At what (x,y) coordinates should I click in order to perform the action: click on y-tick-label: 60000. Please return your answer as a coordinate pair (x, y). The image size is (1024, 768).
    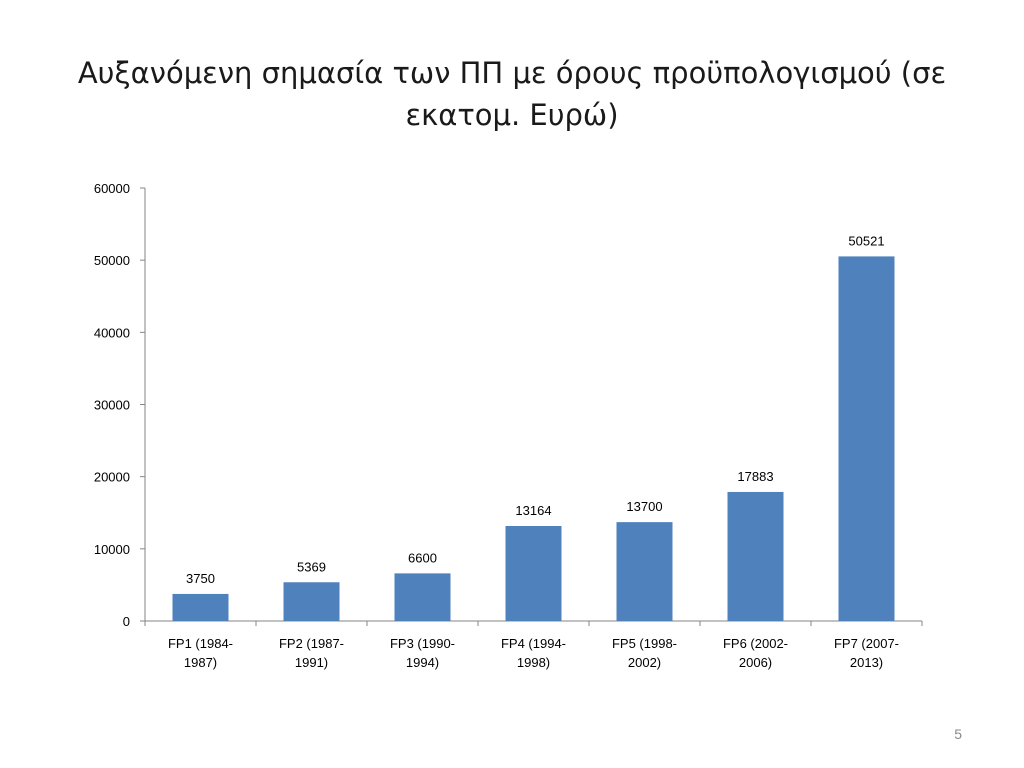
    Looking at the image, I should click on (112, 188).